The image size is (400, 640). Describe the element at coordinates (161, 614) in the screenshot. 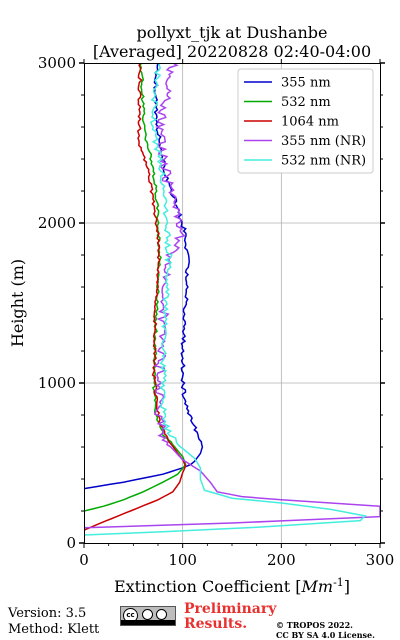

I see `sa-icon` at that location.